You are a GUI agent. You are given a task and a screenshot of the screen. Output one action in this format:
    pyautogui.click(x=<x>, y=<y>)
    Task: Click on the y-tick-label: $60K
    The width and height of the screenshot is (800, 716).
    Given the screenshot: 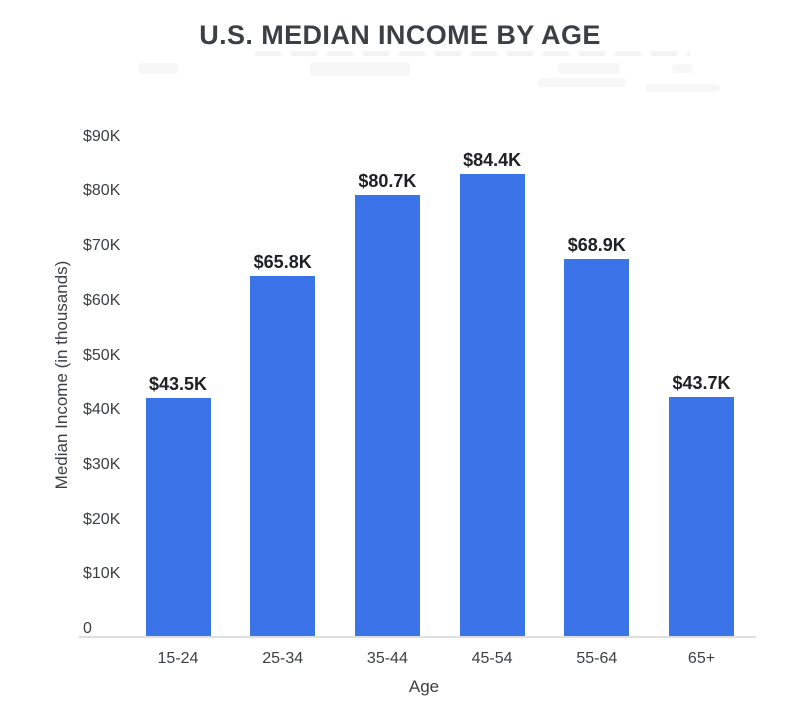 What is the action you would take?
    pyautogui.click(x=102, y=300)
    